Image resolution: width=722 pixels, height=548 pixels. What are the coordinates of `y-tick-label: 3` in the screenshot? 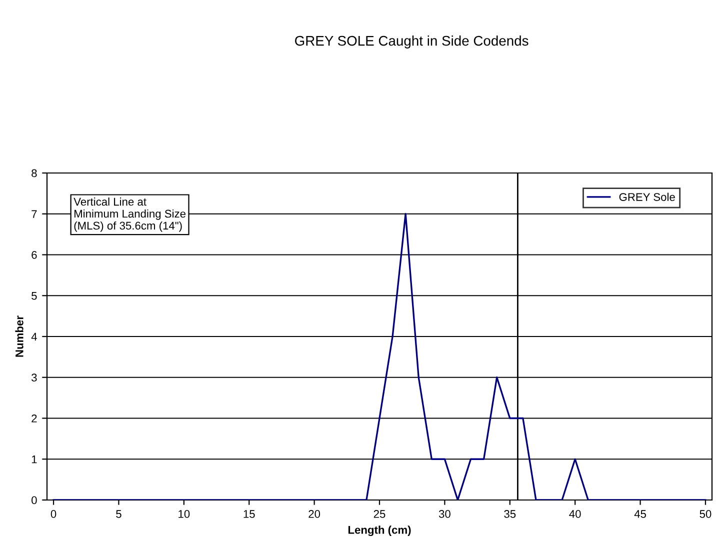 It's located at (34, 378).